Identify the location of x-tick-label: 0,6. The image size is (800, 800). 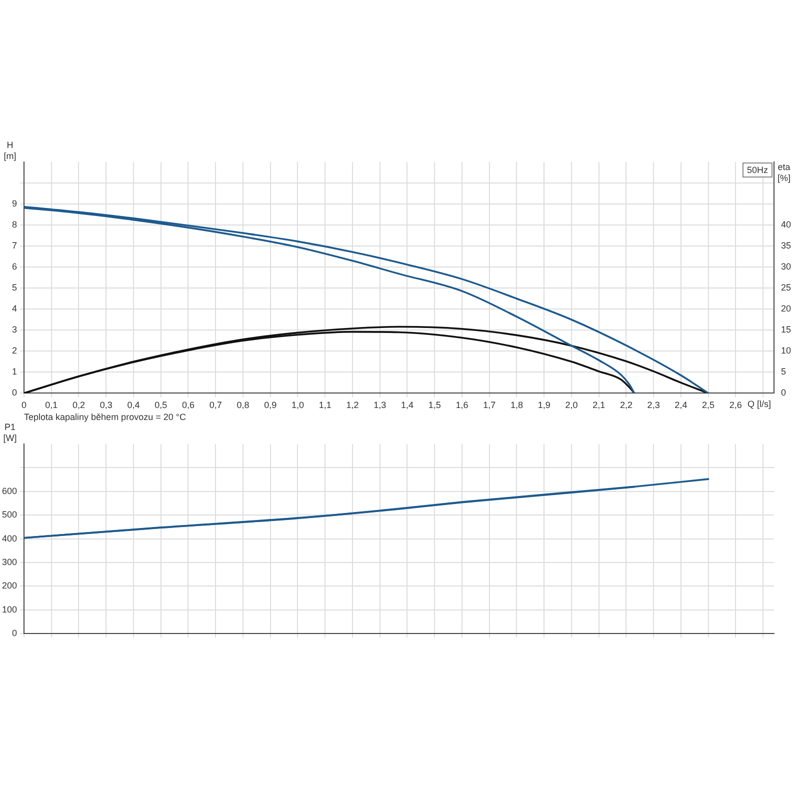
(188, 405).